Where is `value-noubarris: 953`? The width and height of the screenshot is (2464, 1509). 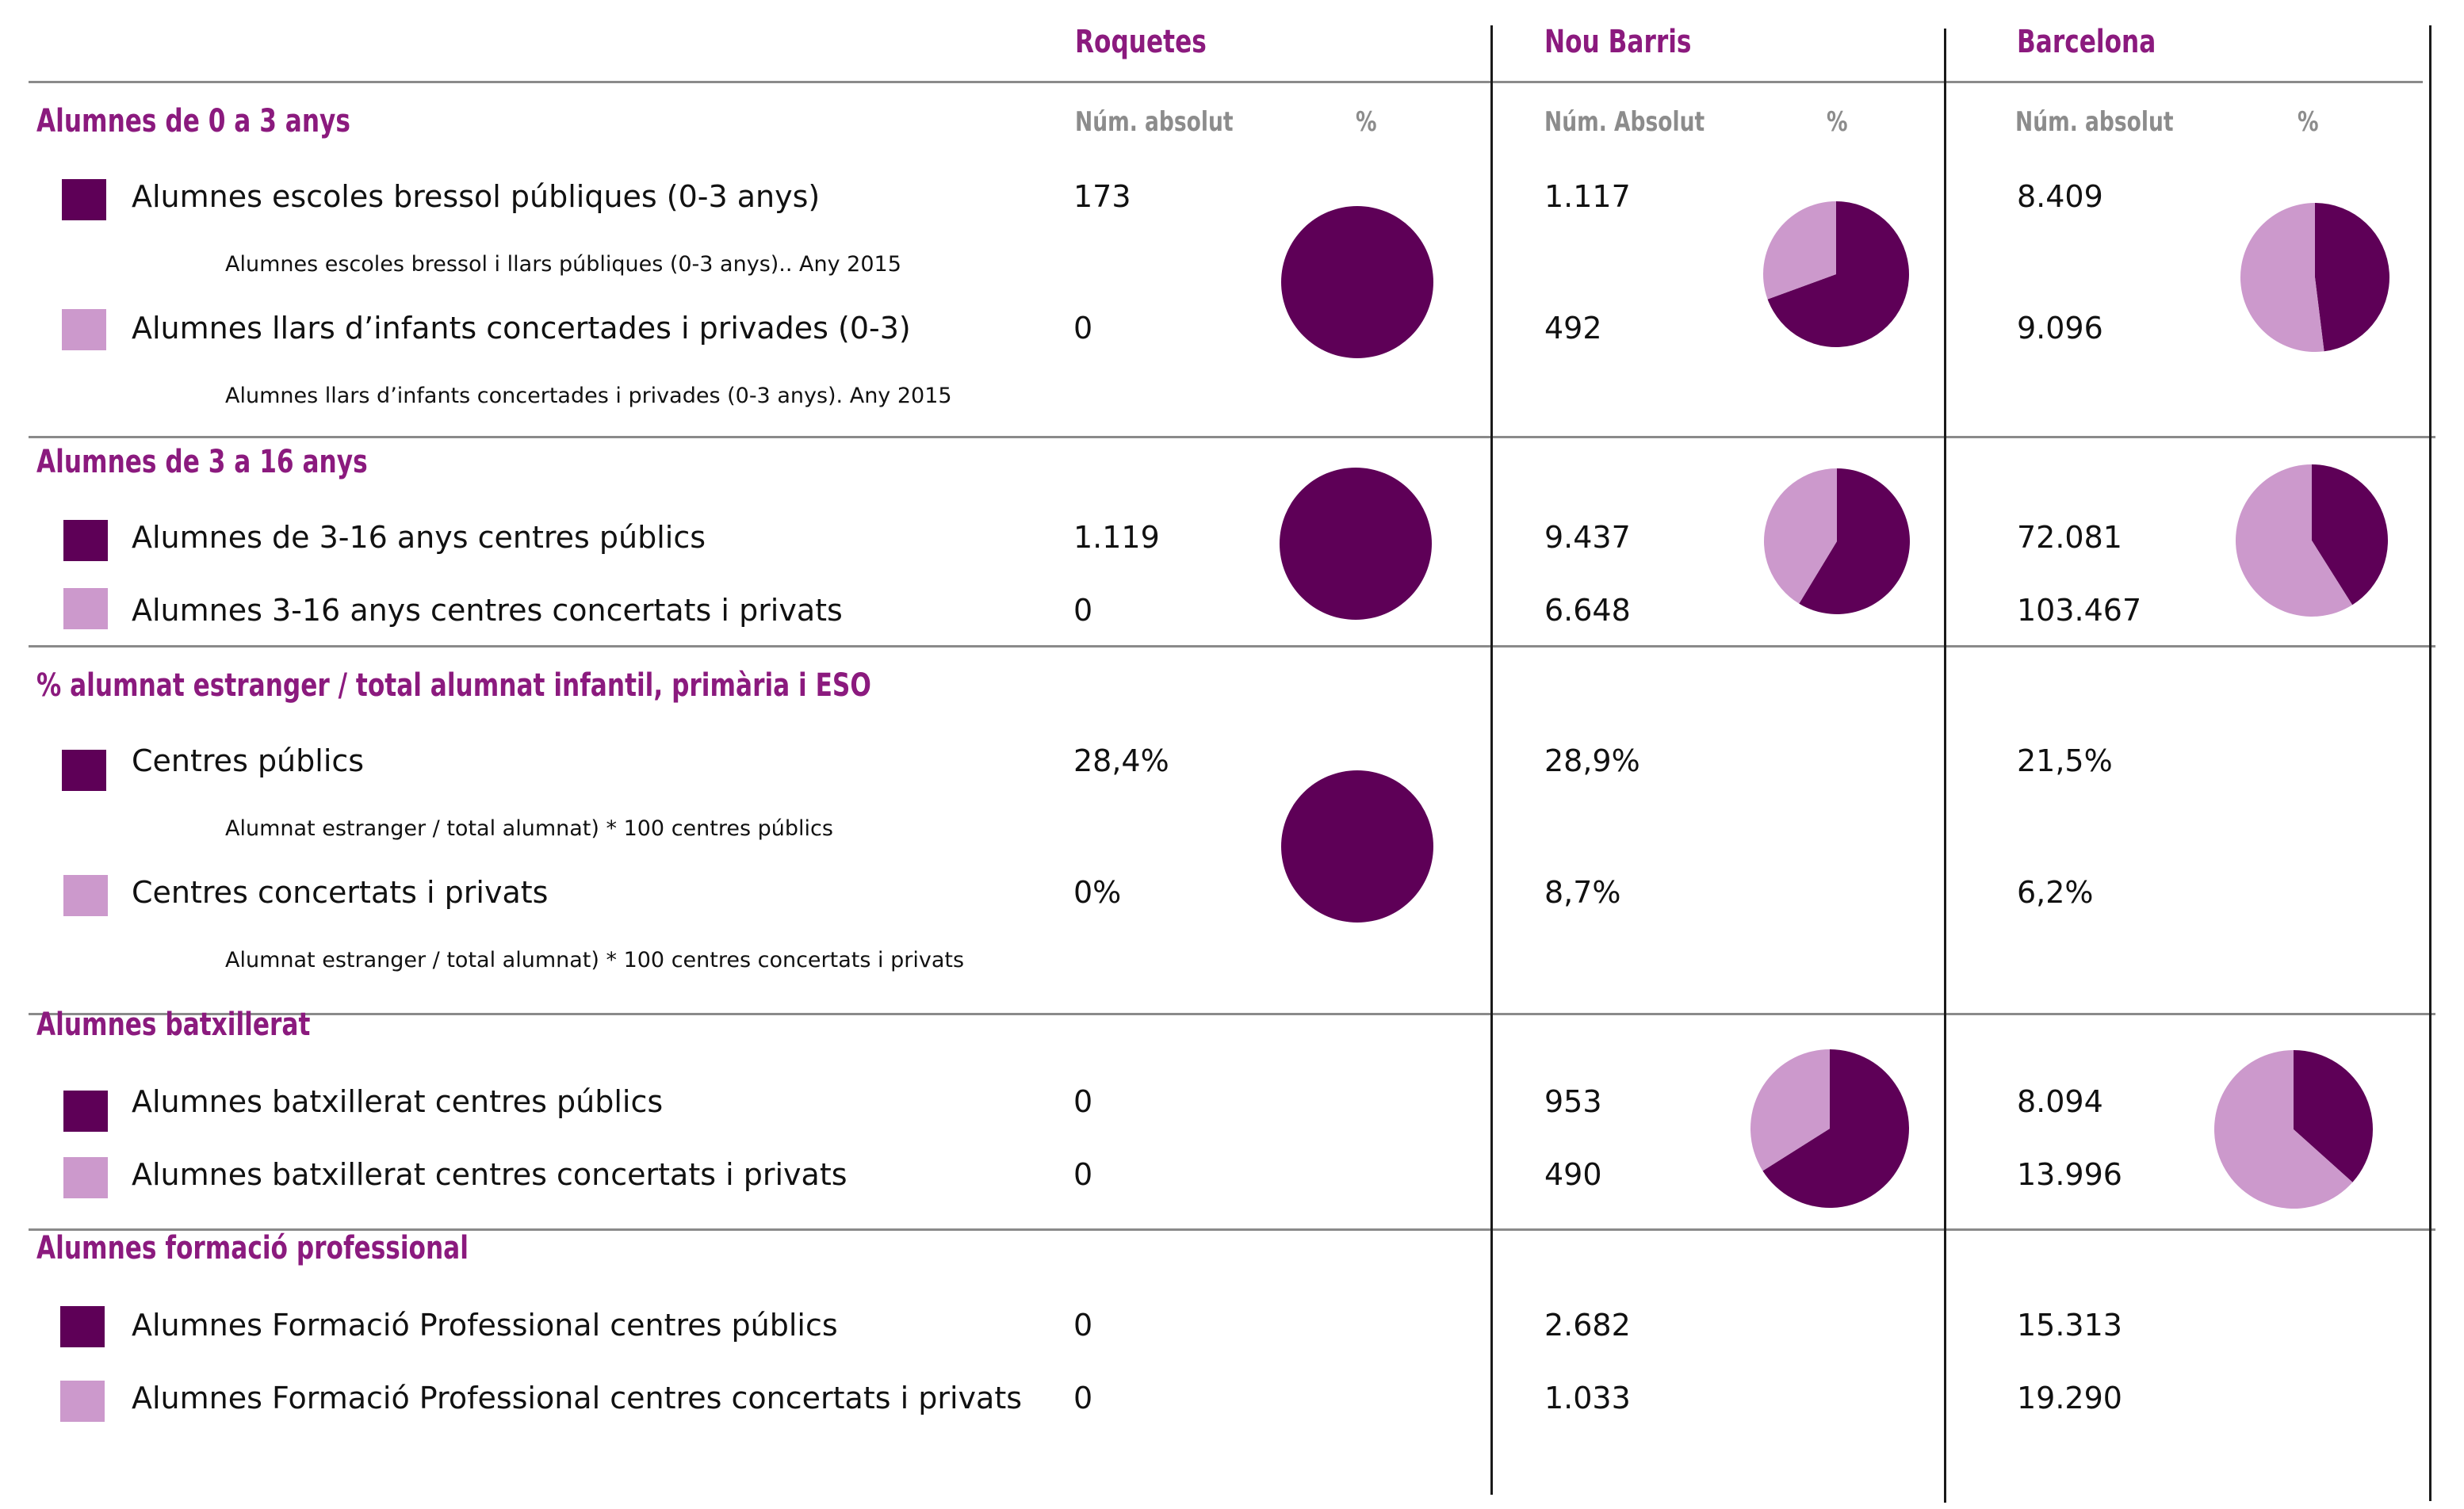
value-noubarris: 953 is located at coordinates (1573, 1101).